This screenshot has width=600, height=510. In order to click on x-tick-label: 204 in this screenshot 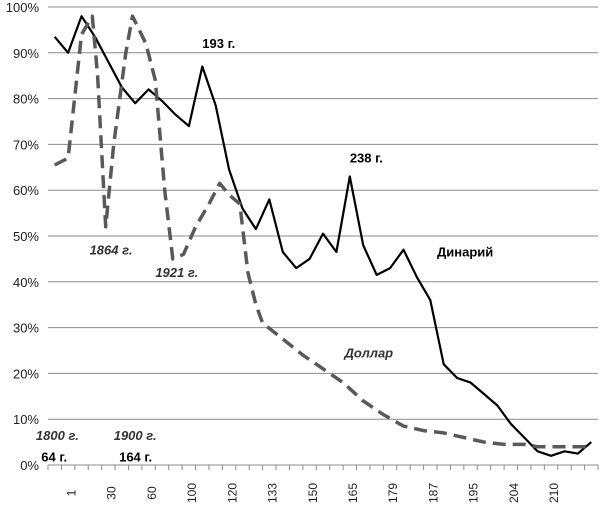, I will do `click(514, 493)`.